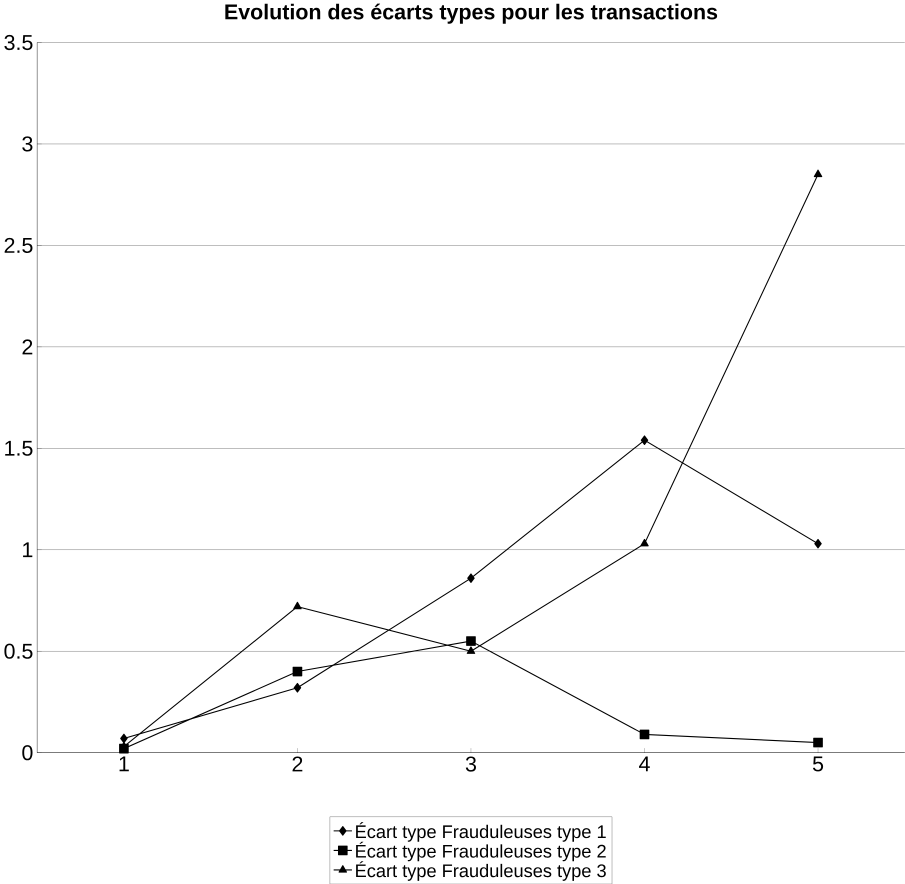 This screenshot has width=905, height=884. I want to click on y-tick-label: 2.5, so click(18, 245).